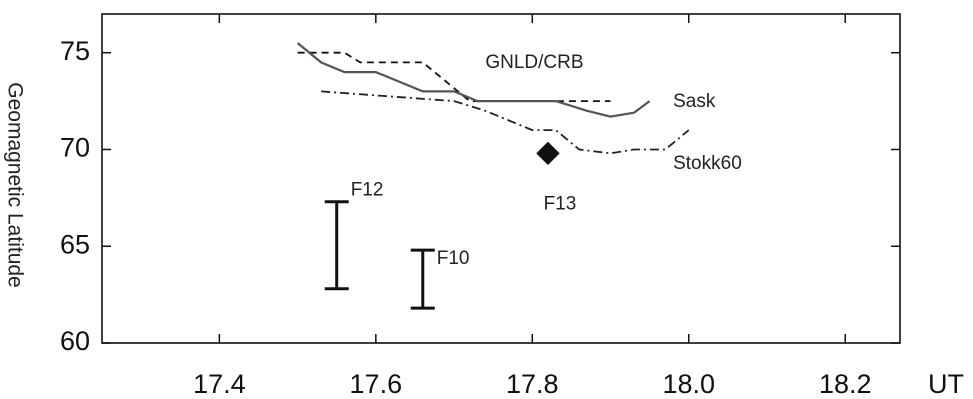  Describe the element at coordinates (548, 153) in the screenshot. I see `marker-f13` at that location.